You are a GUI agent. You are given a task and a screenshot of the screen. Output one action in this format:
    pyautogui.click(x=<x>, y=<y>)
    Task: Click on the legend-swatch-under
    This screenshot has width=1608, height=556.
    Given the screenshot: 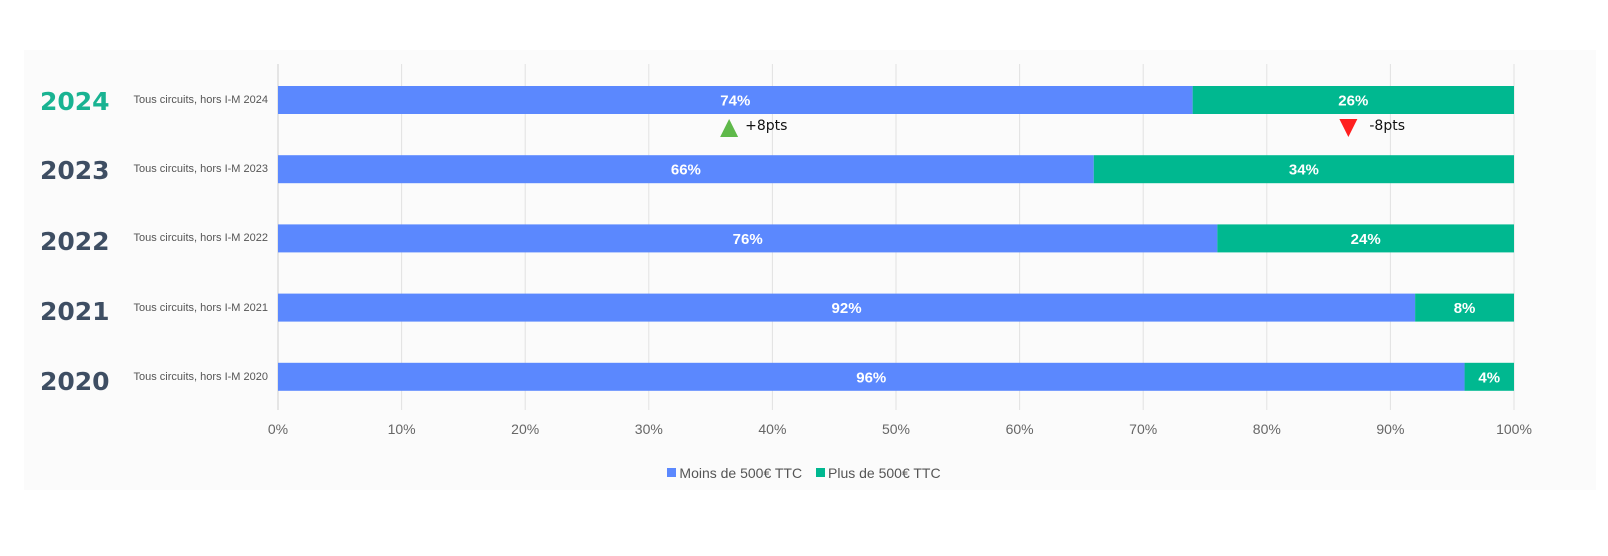 What is the action you would take?
    pyautogui.click(x=672, y=472)
    